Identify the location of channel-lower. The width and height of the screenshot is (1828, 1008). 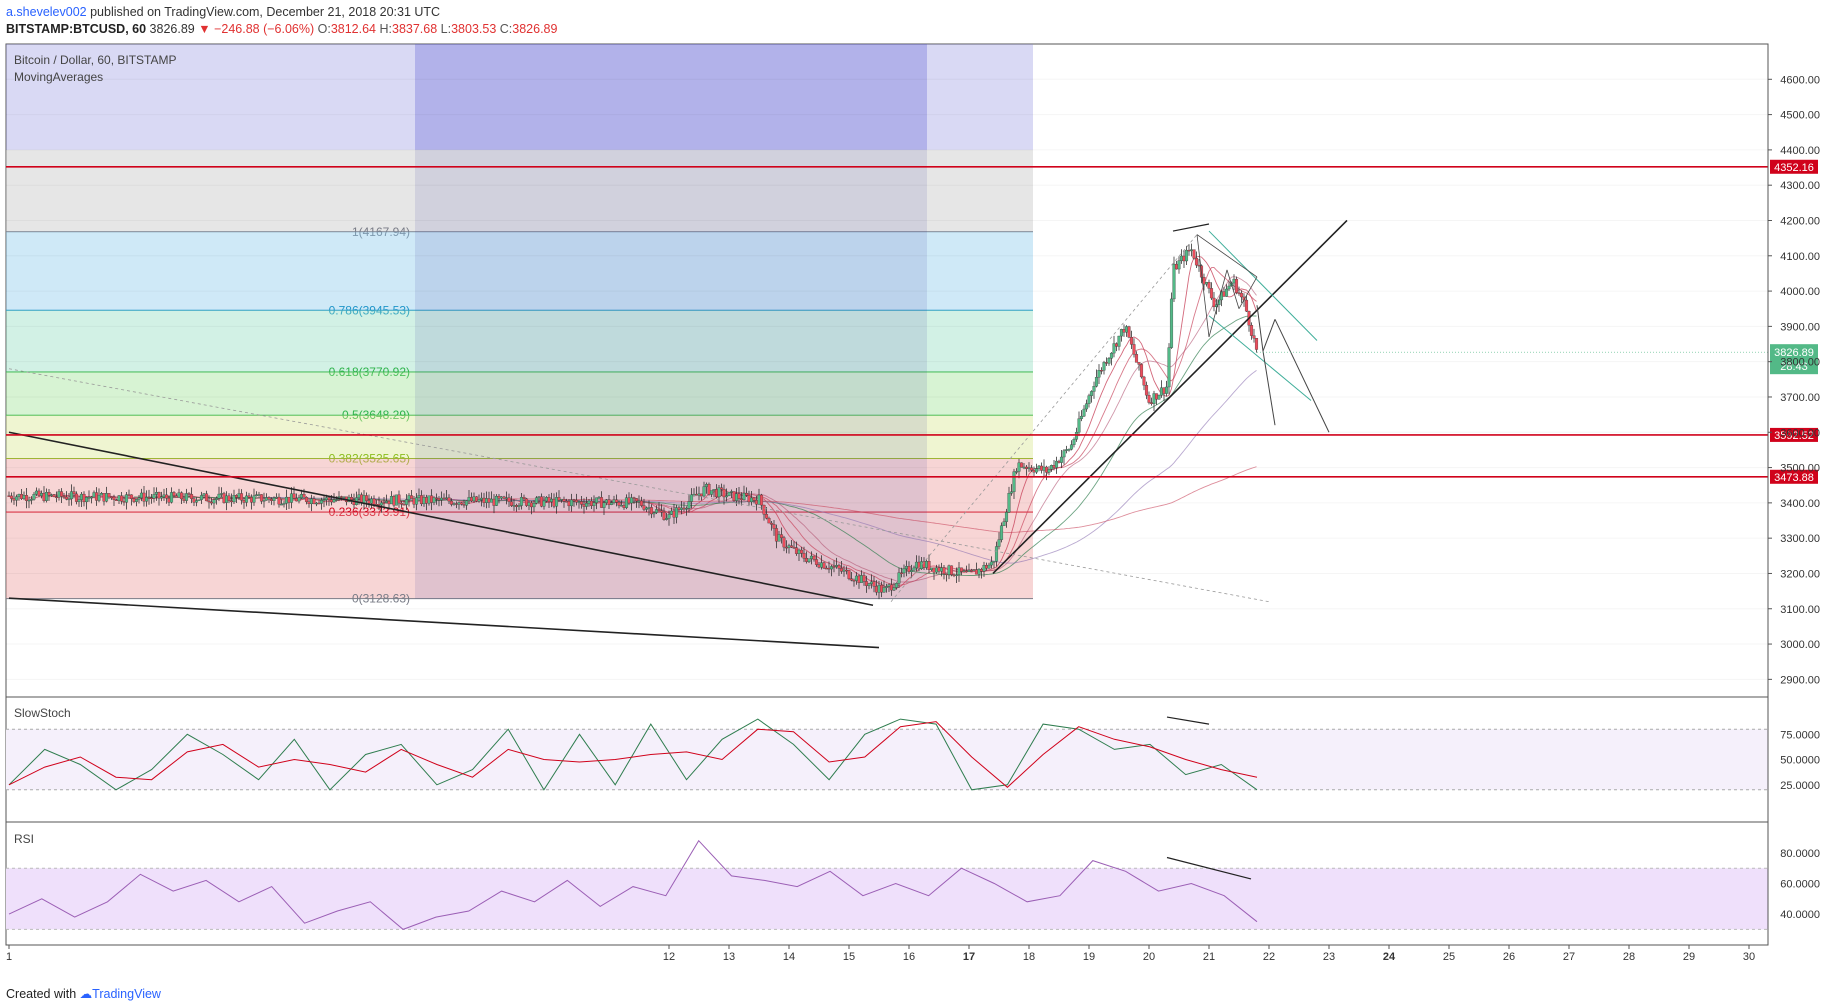
(1260, 358).